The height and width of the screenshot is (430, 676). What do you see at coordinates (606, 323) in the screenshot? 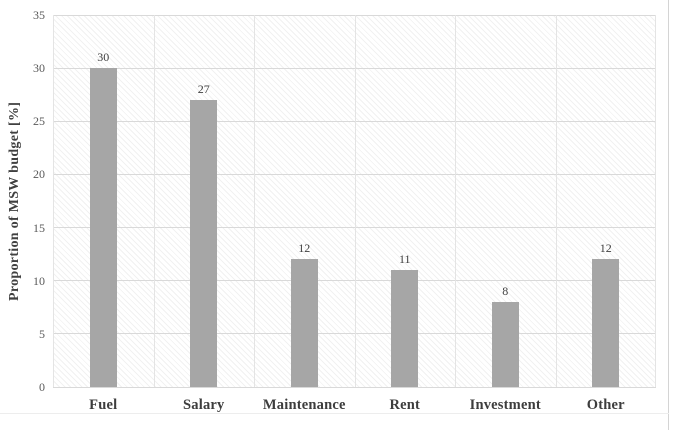
I see `bar-other` at bounding box center [606, 323].